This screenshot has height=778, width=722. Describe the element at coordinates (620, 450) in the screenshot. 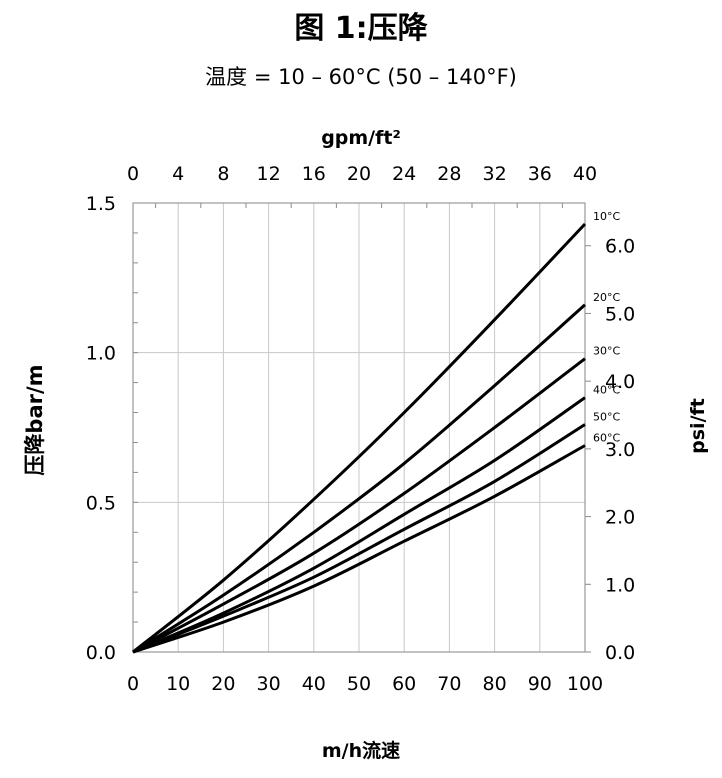

I see `y2-tick-label: 3.0` at that location.